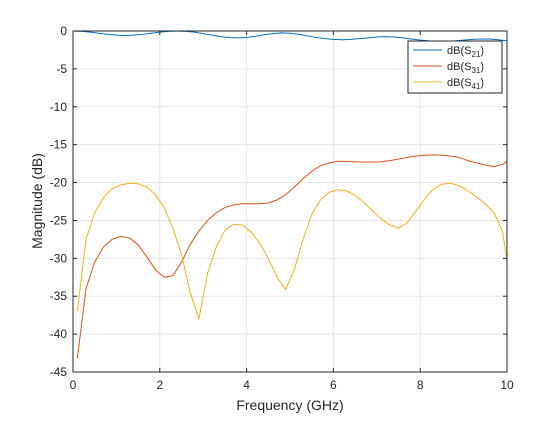 The width and height of the screenshot is (560, 425). I want to click on y-tick-label: -15, so click(59, 145).